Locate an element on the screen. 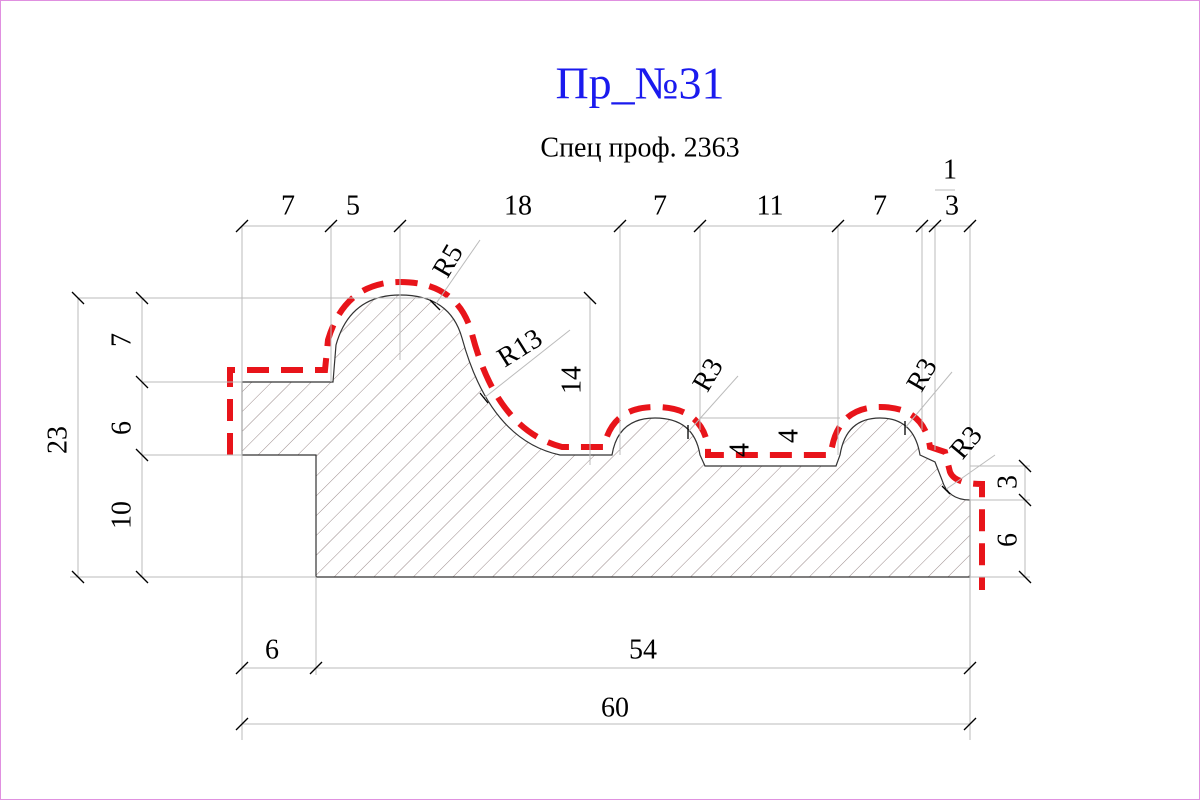 Image resolution: width=1200 pixels, height=800 pixels. dim-label: 10 is located at coordinates (121, 515).